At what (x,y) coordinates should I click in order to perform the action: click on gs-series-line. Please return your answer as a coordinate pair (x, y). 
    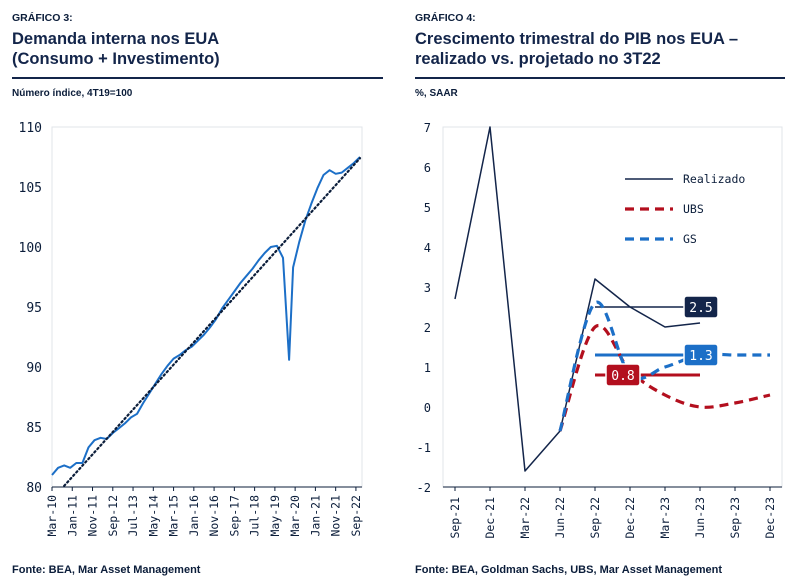
    Looking at the image, I should click on (664, 366).